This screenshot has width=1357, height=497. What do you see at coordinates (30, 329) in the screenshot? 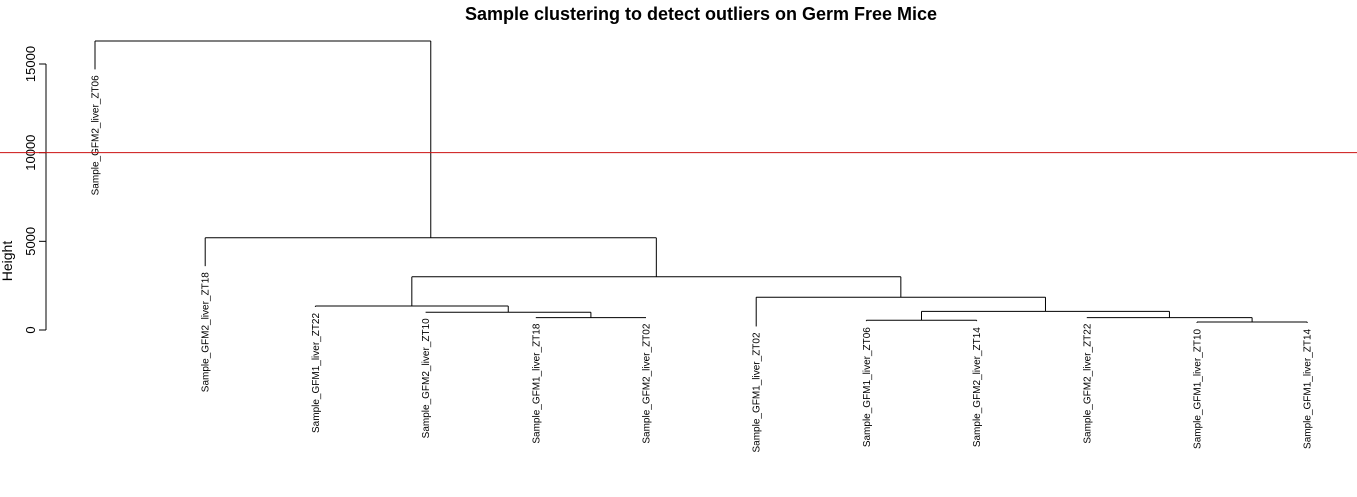
I see `y-tick-label: 0` at bounding box center [30, 329].